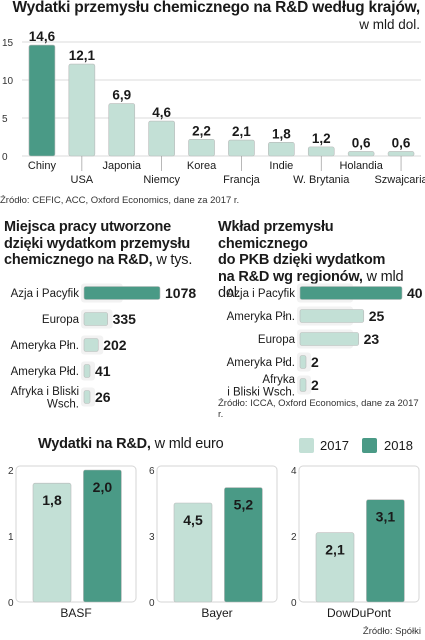  I want to click on chart2-category-label: Azja i Pacyfik, so click(45, 294).